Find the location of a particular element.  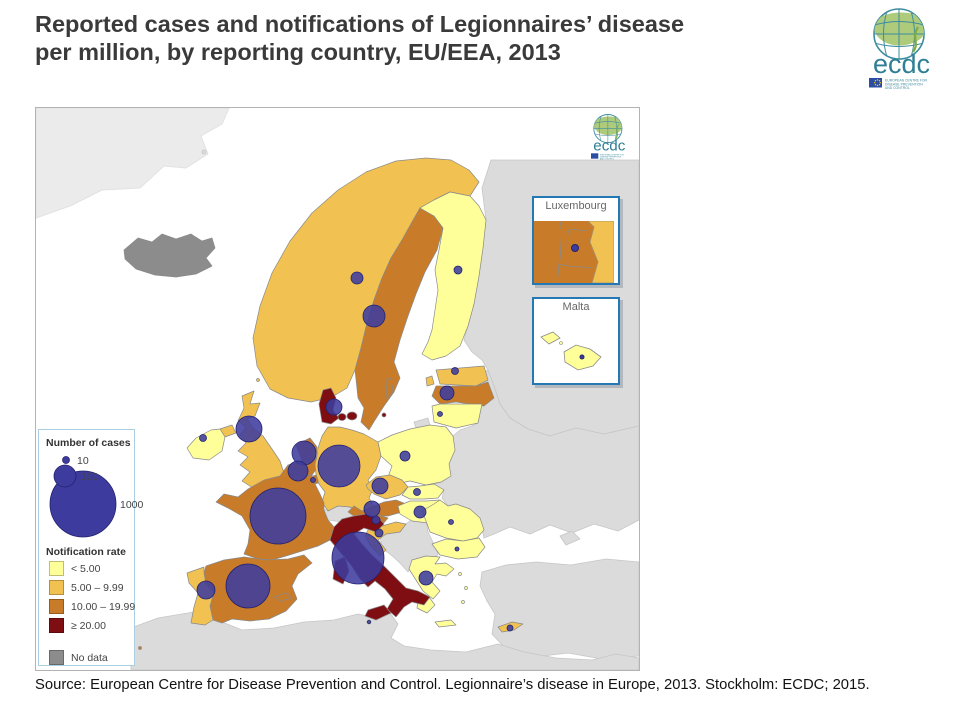

case-circle-denmark is located at coordinates (334, 407).